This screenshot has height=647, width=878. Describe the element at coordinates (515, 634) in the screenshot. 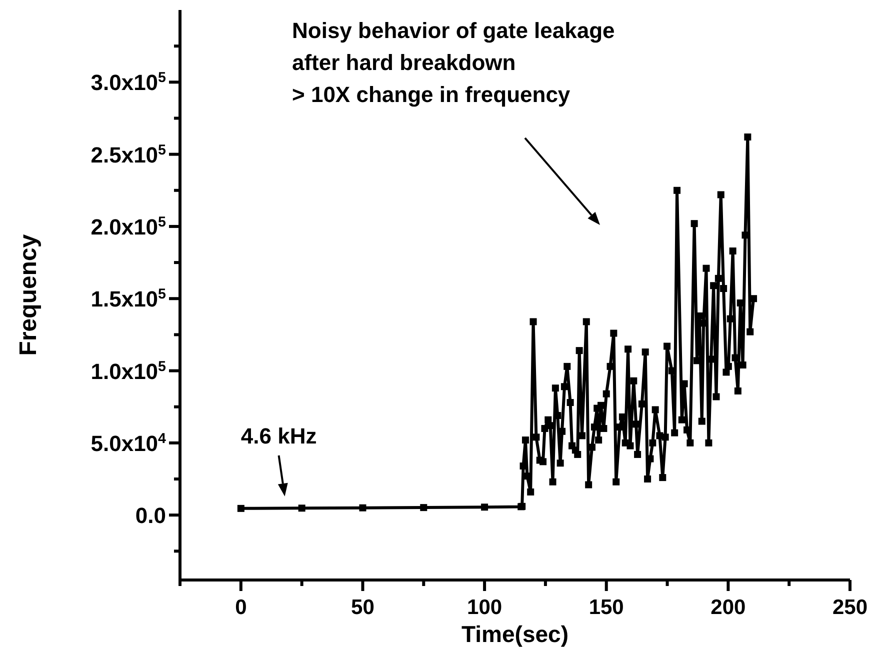

I see `x-axis-title: Time(sec)` at that location.